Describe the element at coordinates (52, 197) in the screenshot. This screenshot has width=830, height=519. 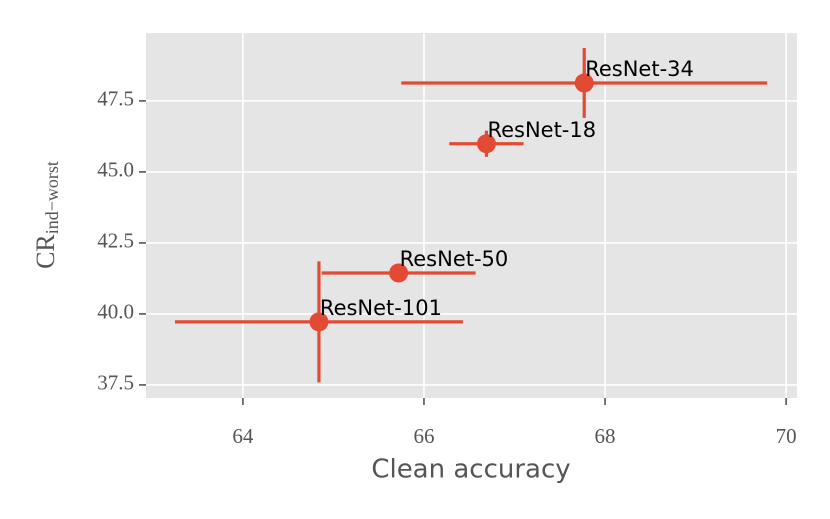
I see `y-axis-label-sub: ind−worst` at that location.